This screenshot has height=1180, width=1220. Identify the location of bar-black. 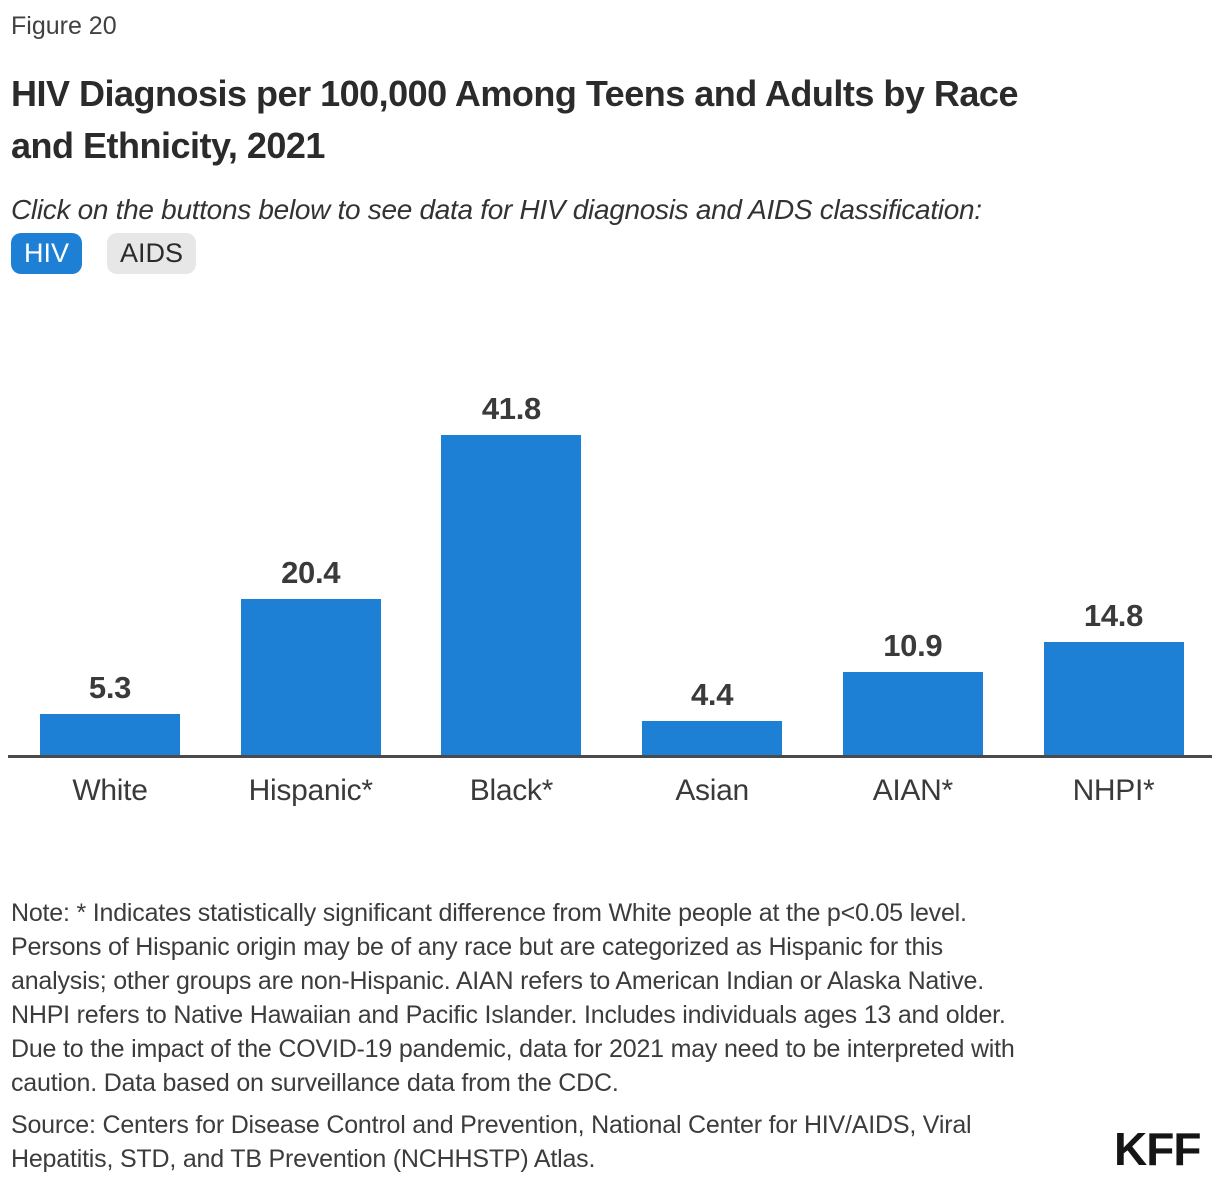
(511, 595).